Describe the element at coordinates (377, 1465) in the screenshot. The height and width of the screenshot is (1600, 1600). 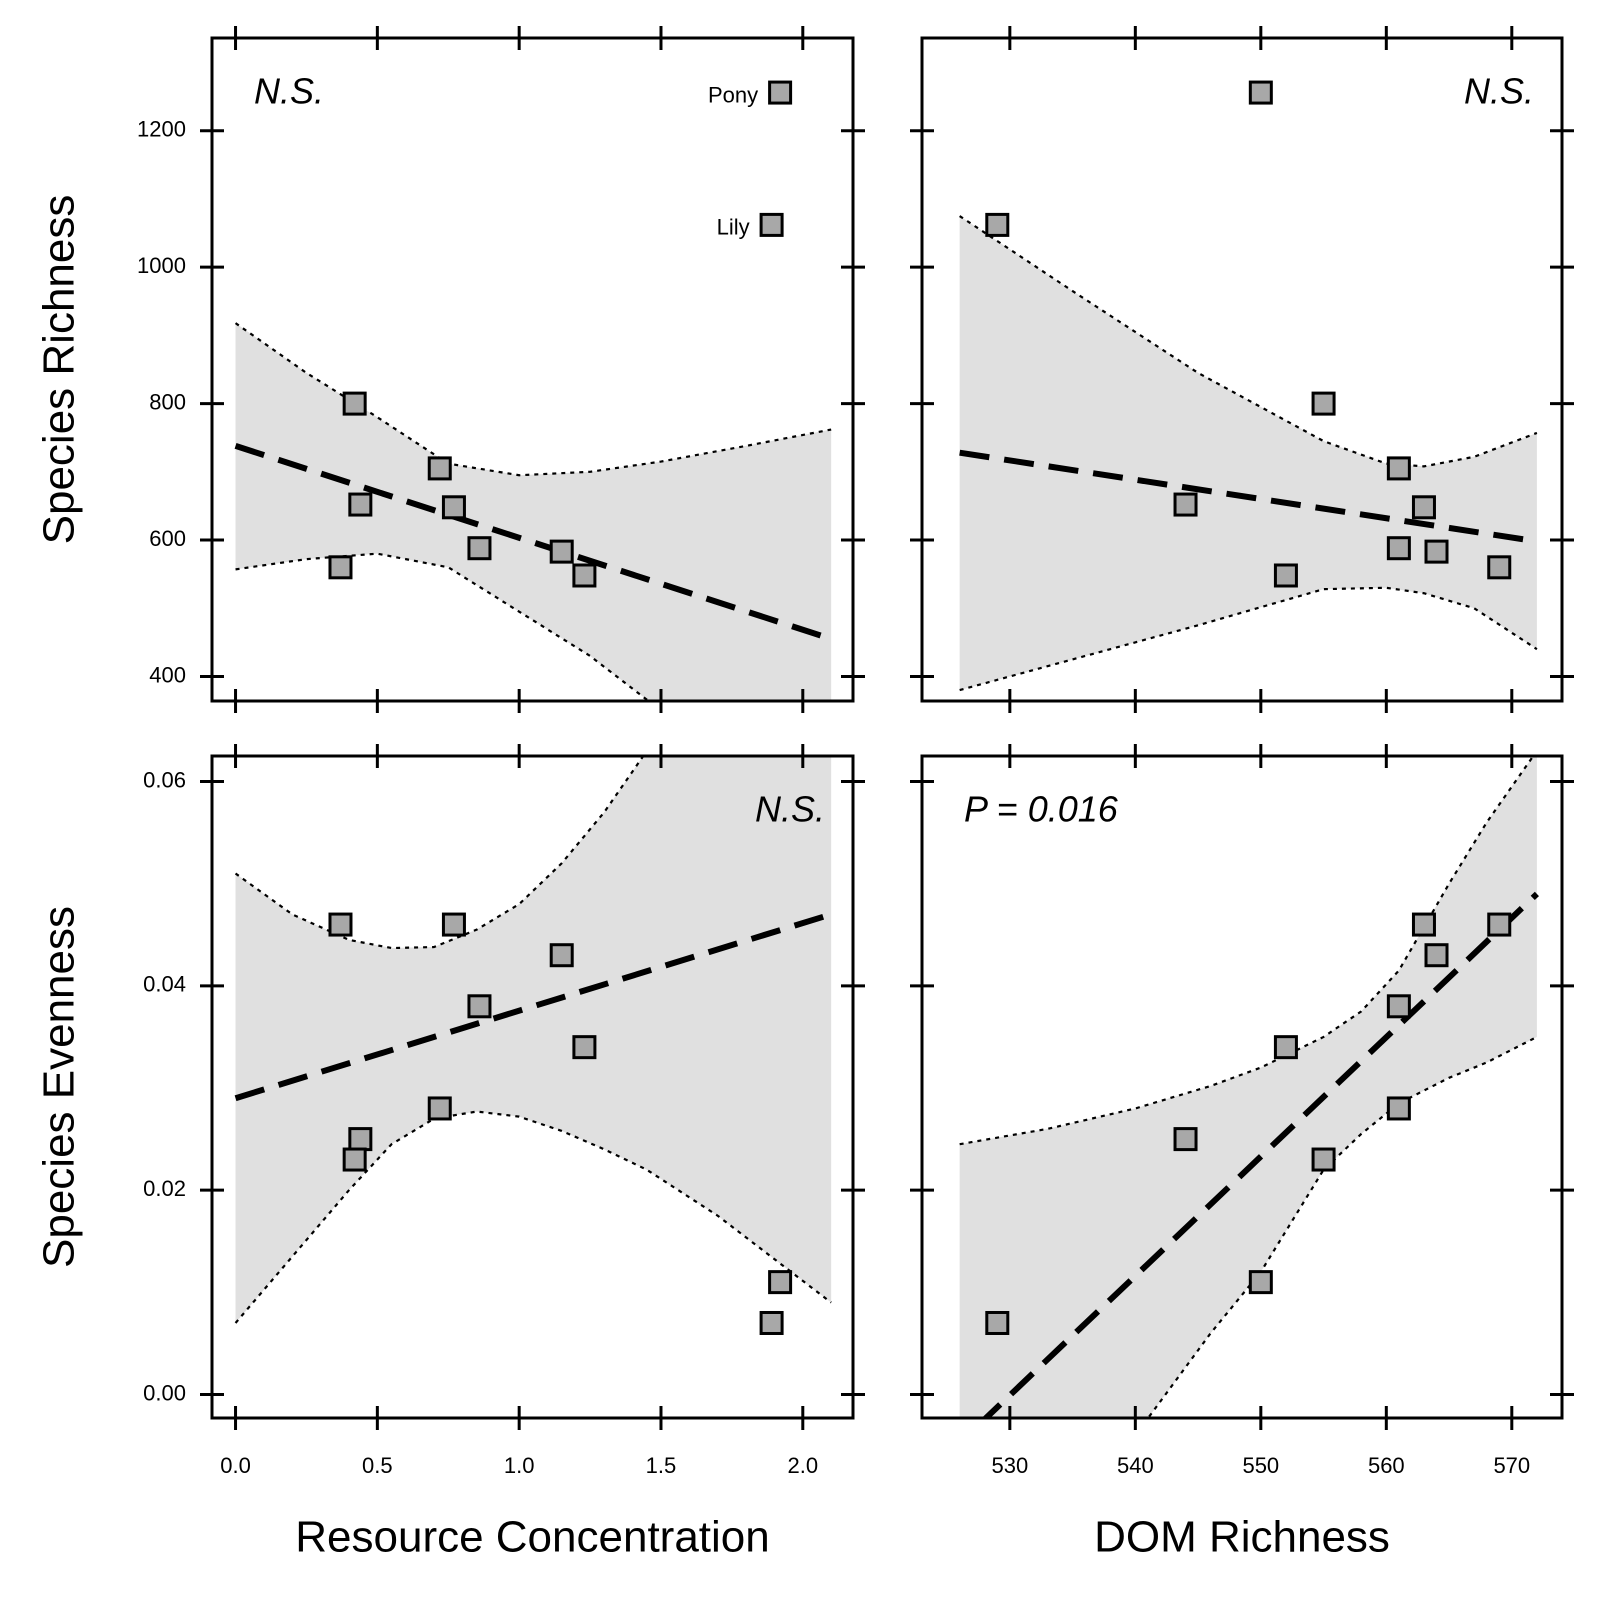
I see `x-tick-label: 0.5` at that location.